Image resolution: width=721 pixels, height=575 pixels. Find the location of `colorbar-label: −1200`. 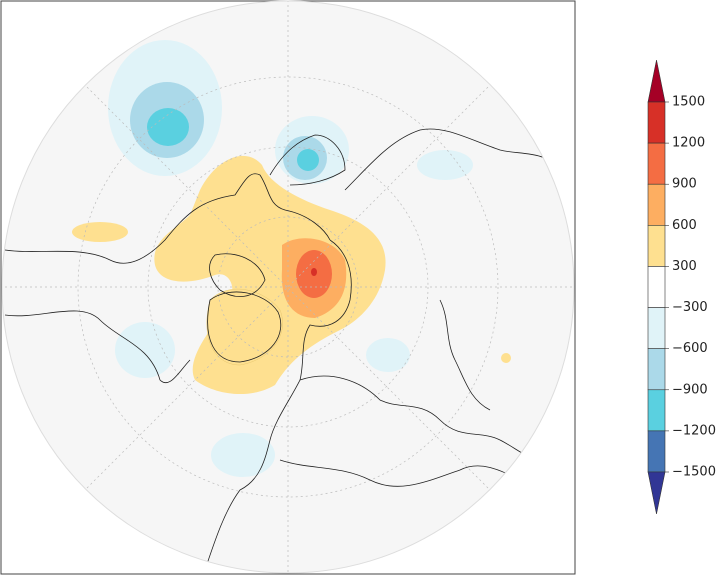

colorbar-label: −1200 is located at coordinates (694, 430).